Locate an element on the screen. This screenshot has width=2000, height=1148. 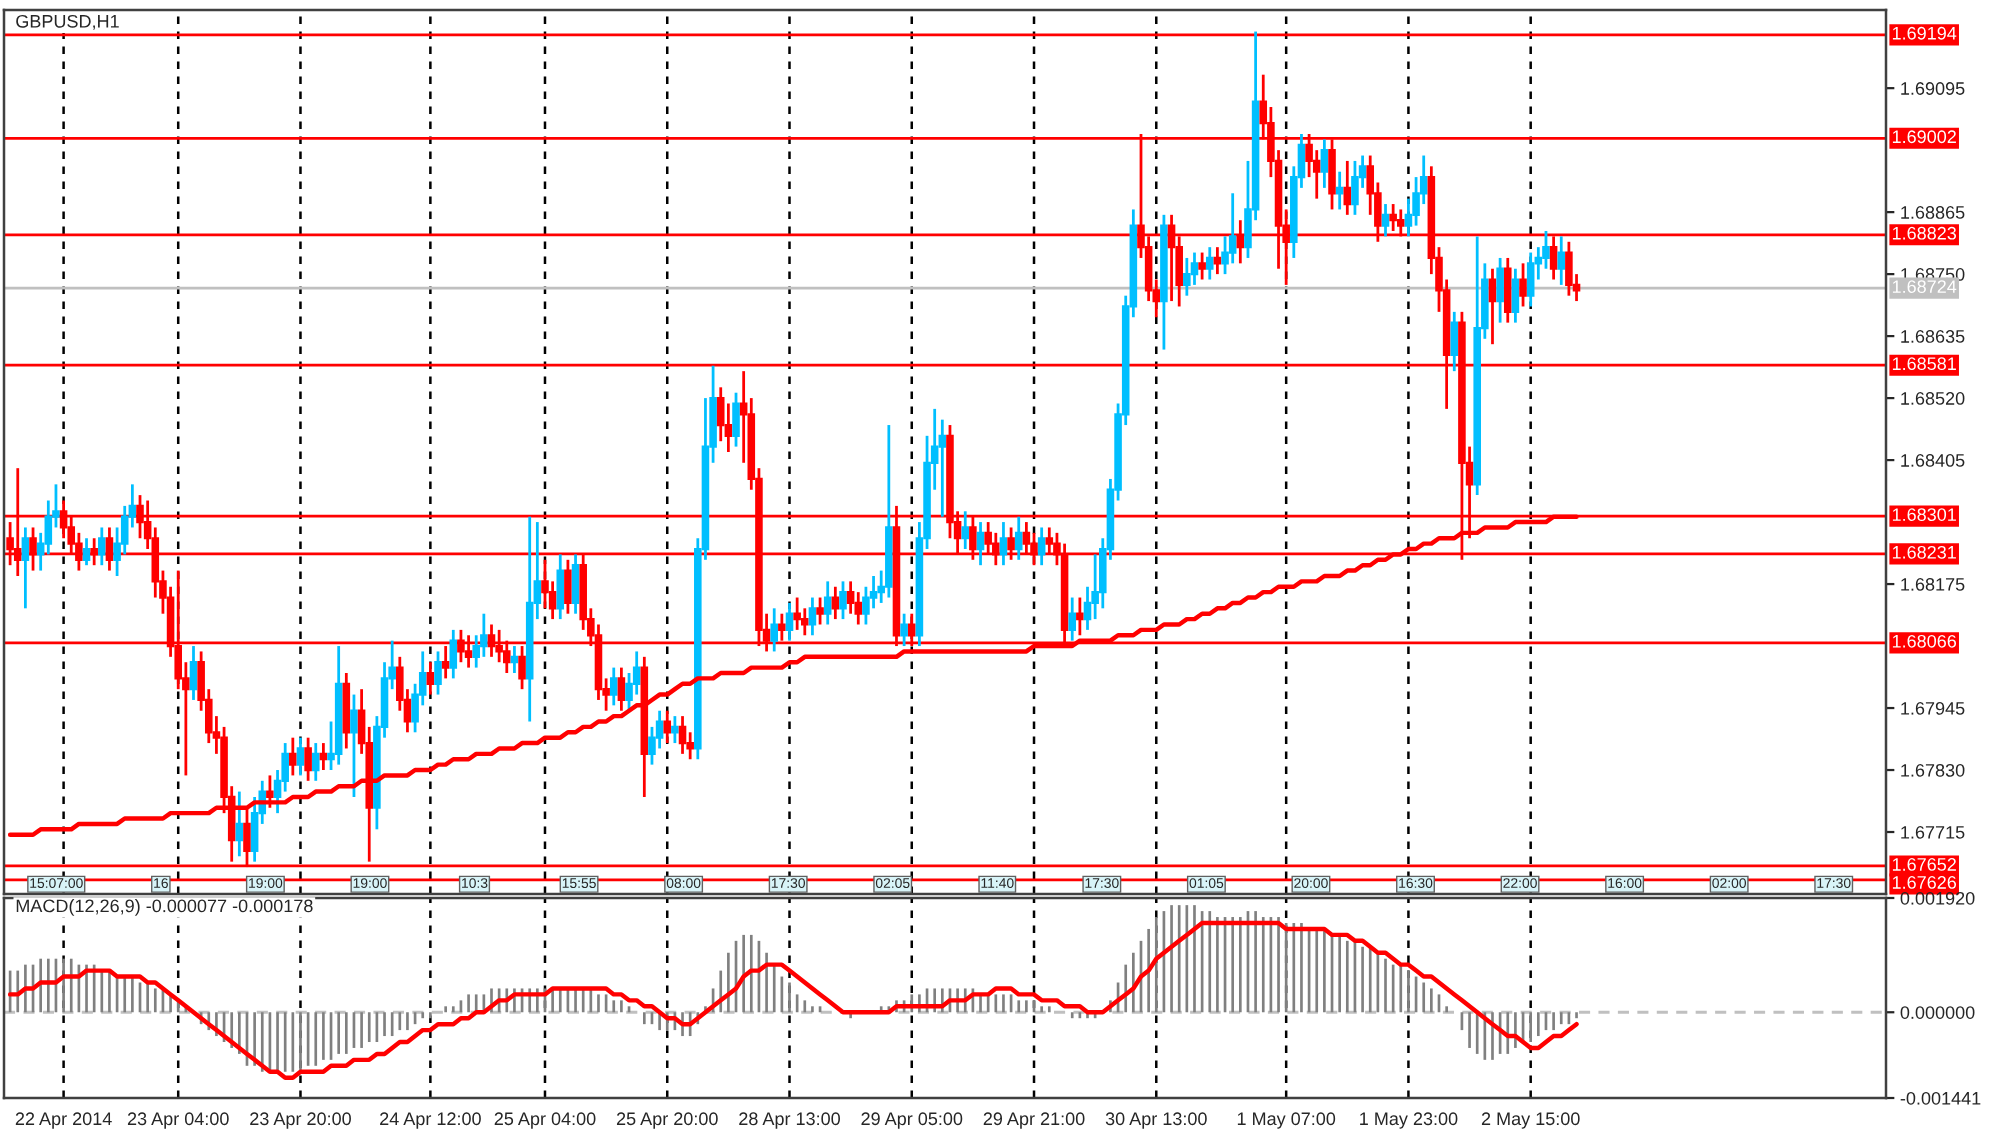
ref-line-label: 1.69002 is located at coordinates (1924, 137).